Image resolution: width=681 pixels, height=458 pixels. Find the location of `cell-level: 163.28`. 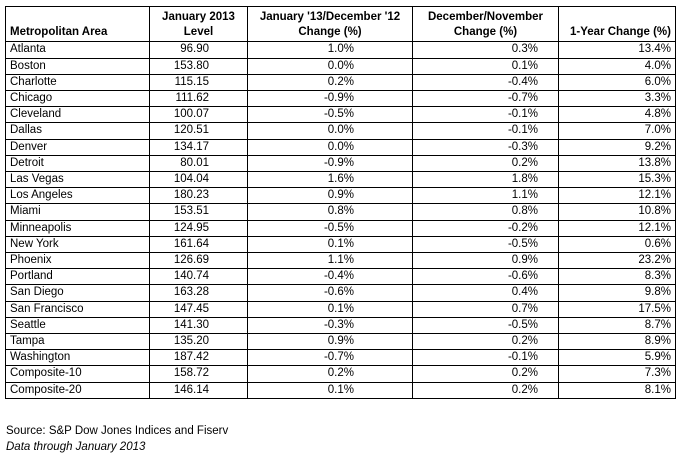

cell-level: 163.28 is located at coordinates (198, 293).